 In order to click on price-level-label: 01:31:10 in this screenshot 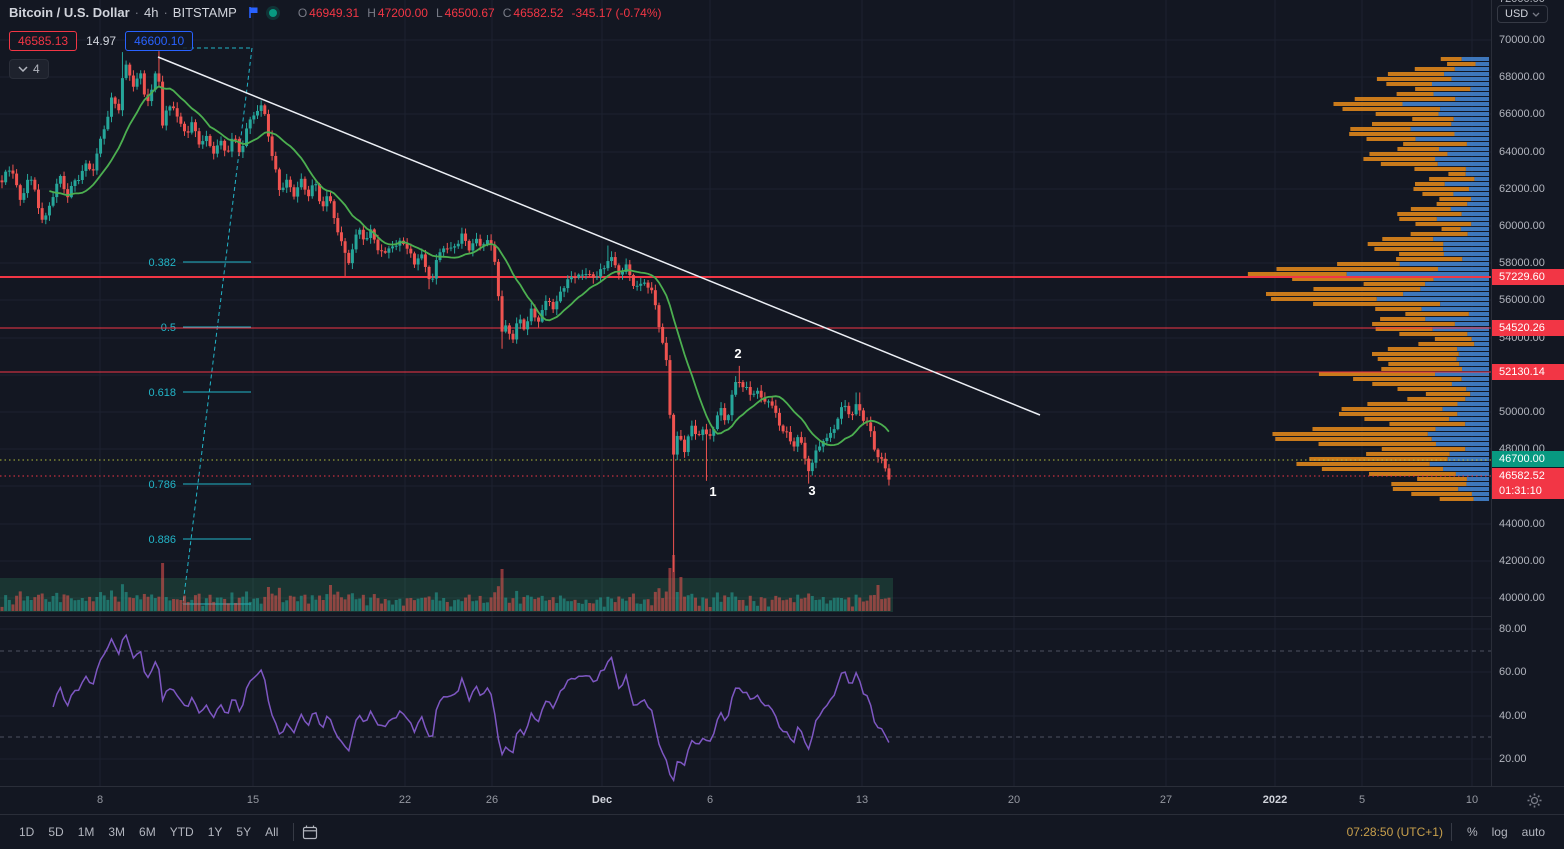, I will do `click(1528, 491)`.